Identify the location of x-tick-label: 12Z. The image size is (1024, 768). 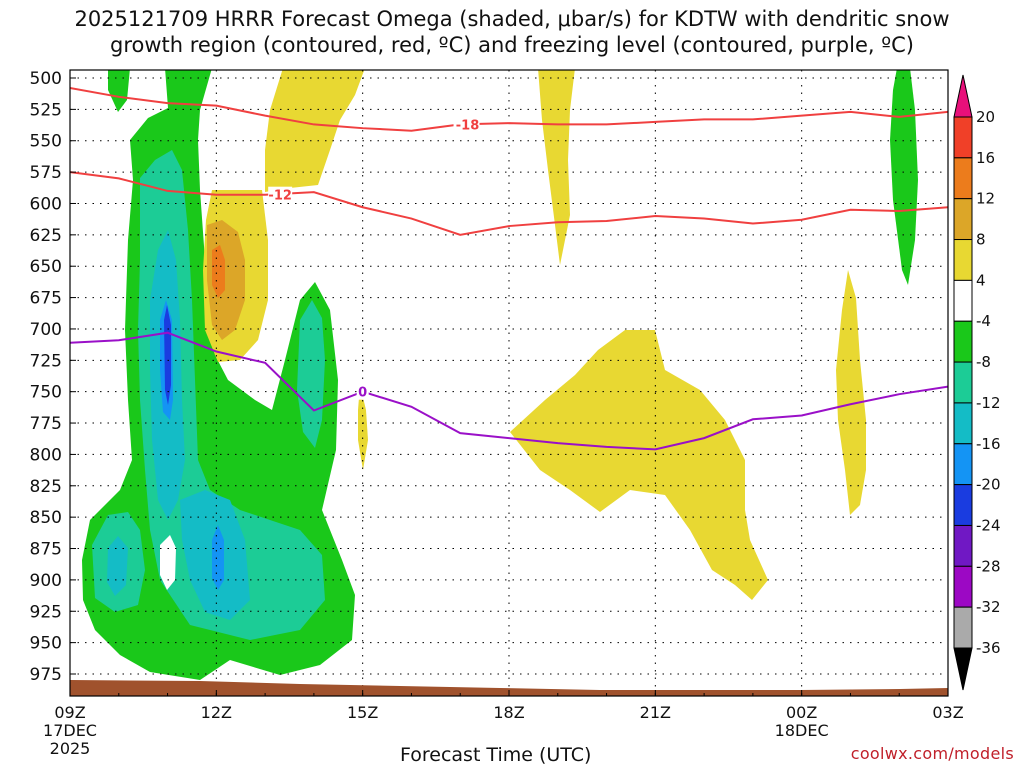
(216, 712).